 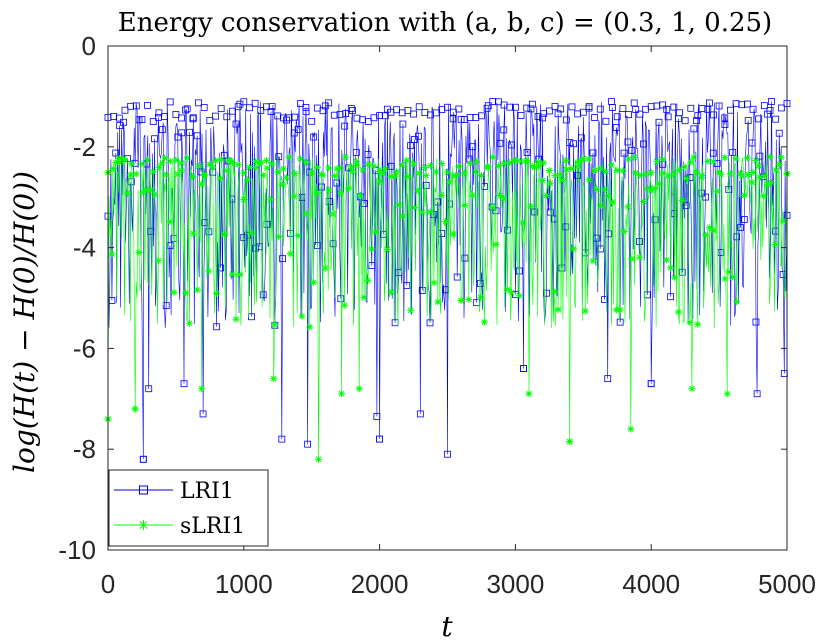 What do you see at coordinates (84, 348) in the screenshot?
I see `y-tick-label: -6` at bounding box center [84, 348].